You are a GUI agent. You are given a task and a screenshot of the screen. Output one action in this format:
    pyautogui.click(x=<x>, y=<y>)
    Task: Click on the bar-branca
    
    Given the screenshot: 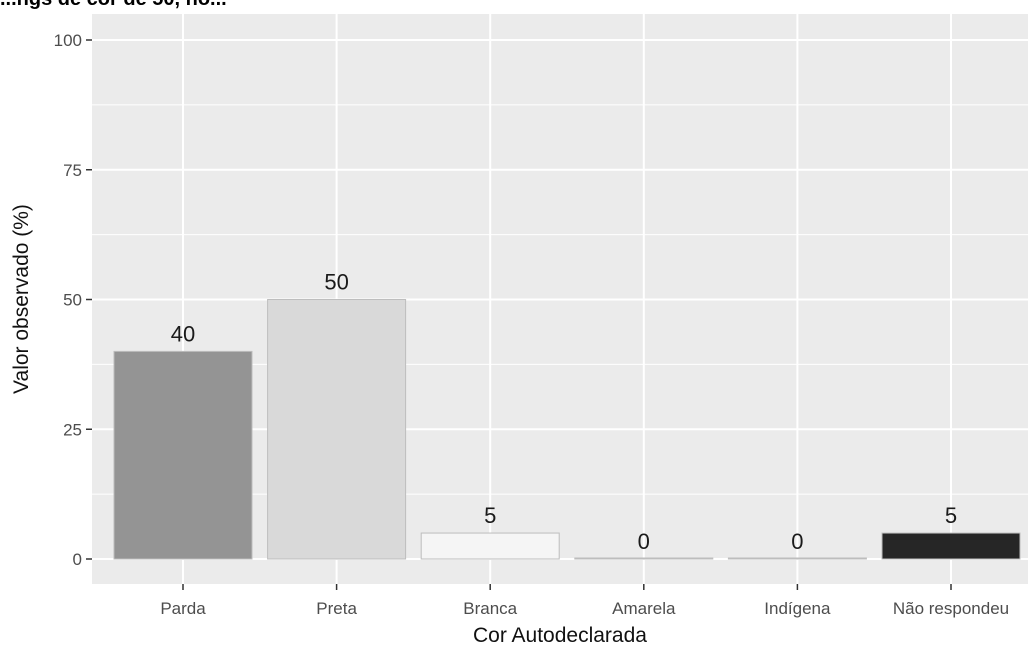 What is the action you would take?
    pyautogui.click(x=490, y=546)
    